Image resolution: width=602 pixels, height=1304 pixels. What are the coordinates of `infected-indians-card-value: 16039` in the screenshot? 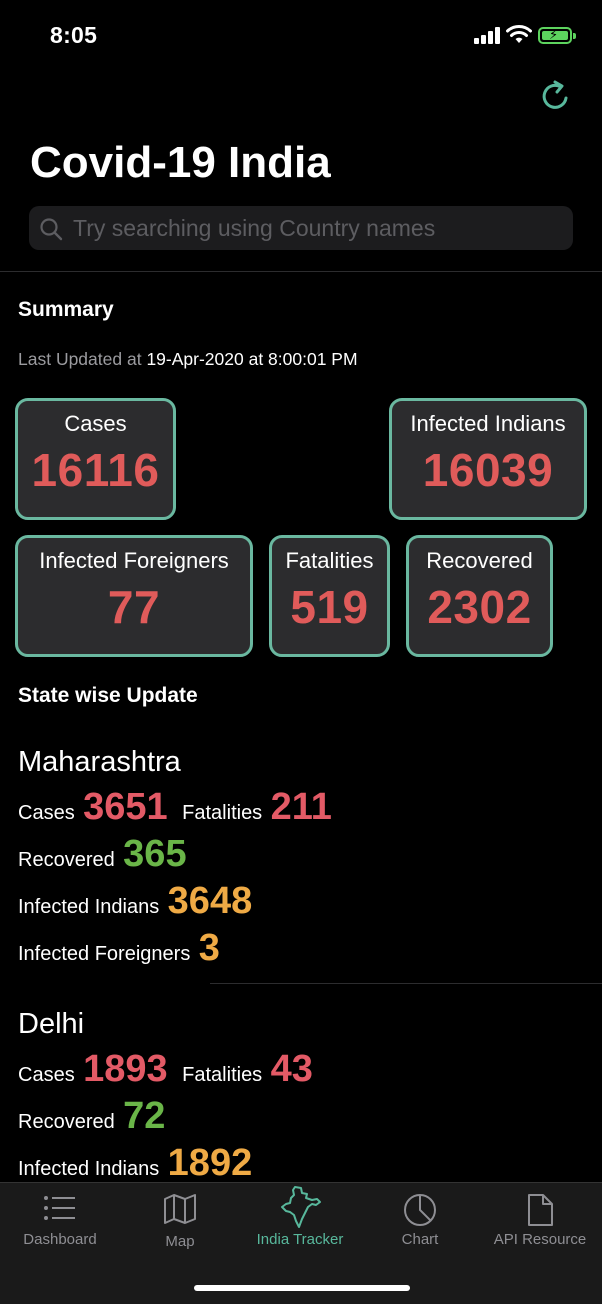 It's located at (488, 470).